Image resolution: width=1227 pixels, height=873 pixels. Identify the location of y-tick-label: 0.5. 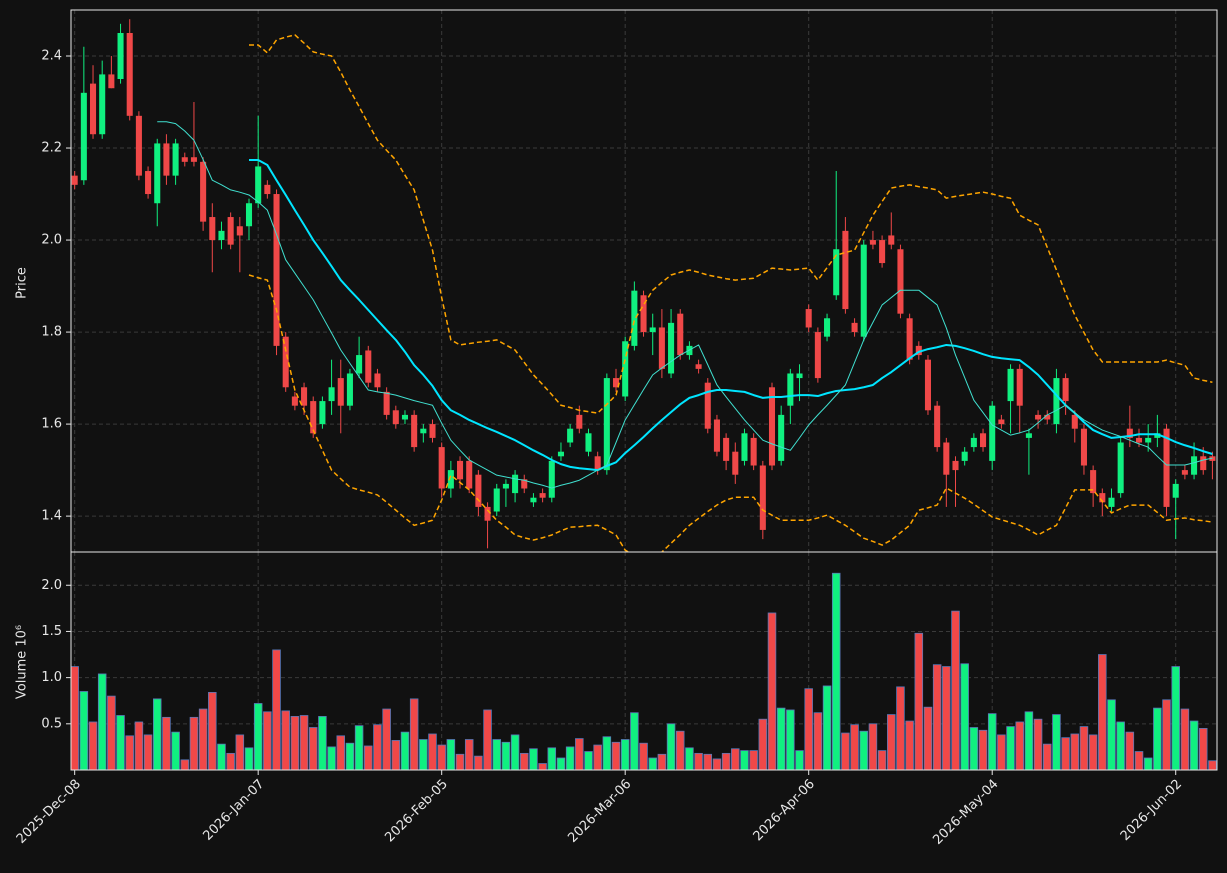
(51, 723).